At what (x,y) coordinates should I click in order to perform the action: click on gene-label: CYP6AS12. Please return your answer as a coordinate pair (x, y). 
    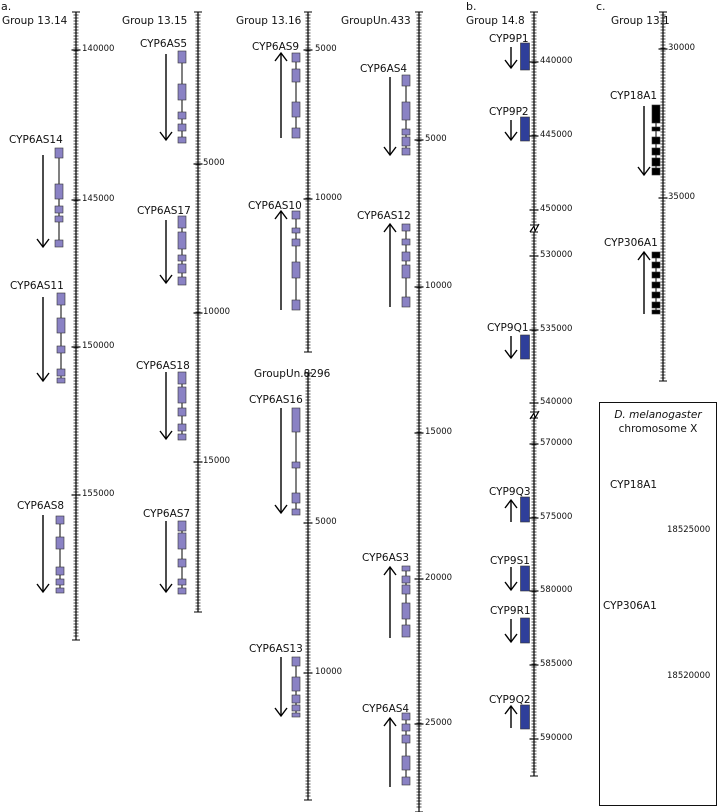
    Looking at the image, I should click on (384, 216).